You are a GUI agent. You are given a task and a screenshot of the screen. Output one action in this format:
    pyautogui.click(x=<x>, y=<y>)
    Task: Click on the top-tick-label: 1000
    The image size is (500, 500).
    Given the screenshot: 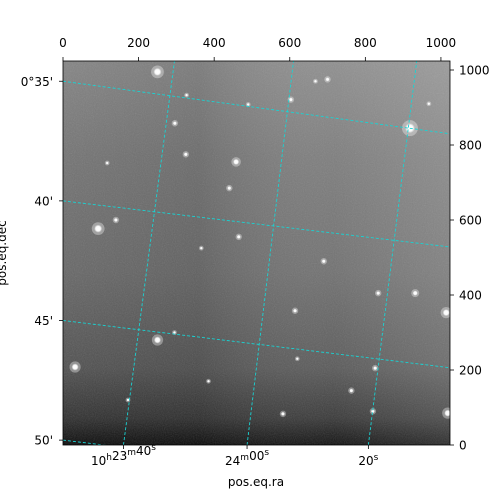 What is the action you would take?
    pyautogui.click(x=441, y=43)
    